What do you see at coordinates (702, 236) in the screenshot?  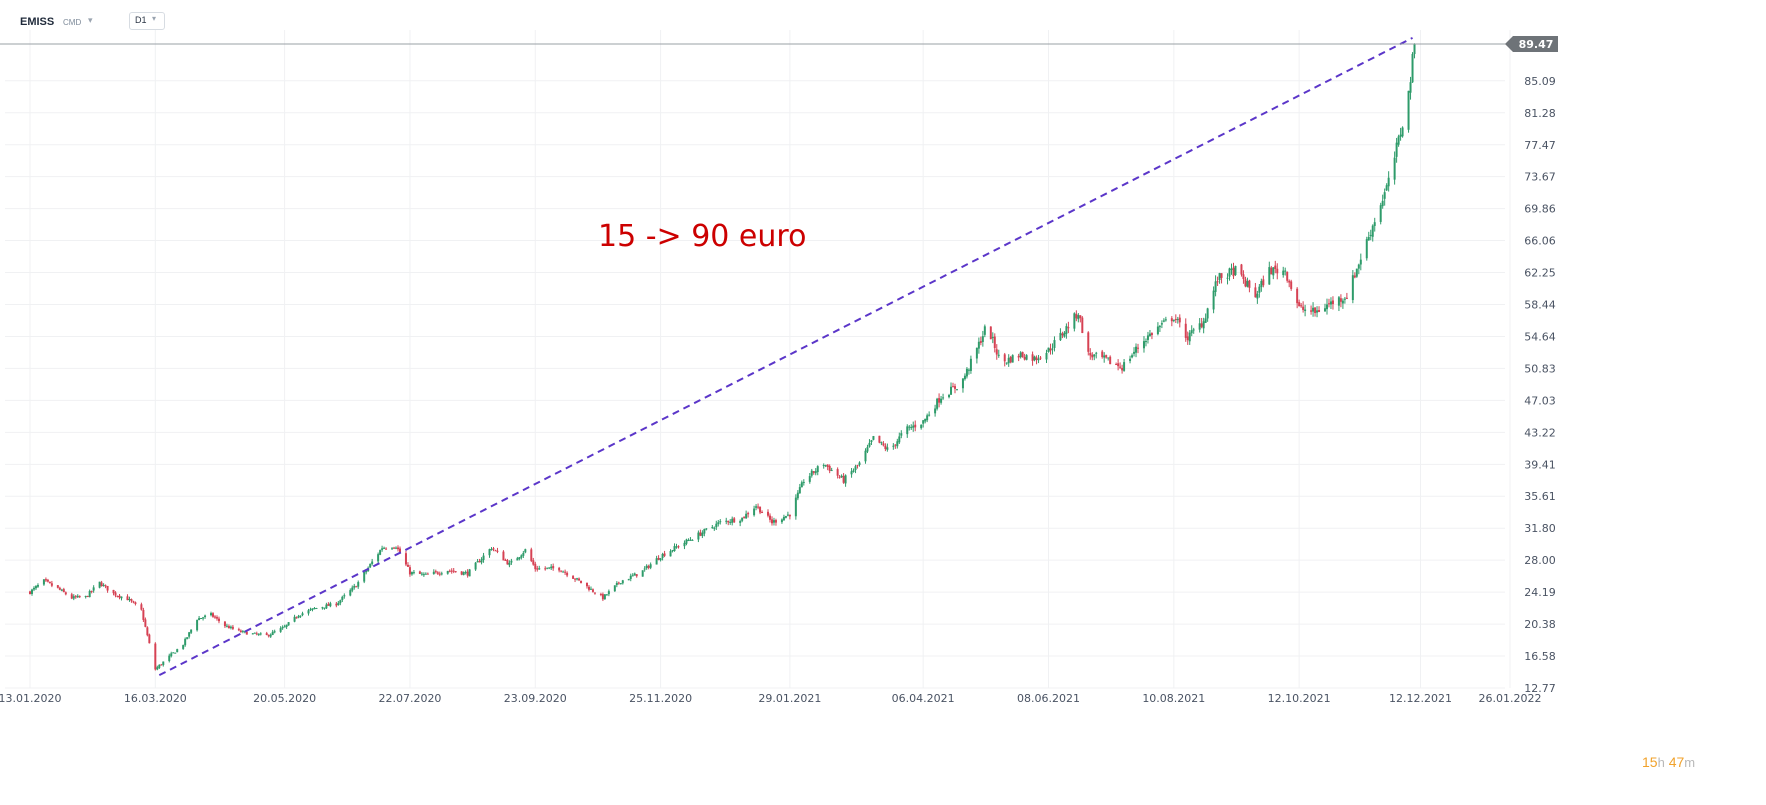 I see `chart-annotation: 15 -> 90 euro` at bounding box center [702, 236].